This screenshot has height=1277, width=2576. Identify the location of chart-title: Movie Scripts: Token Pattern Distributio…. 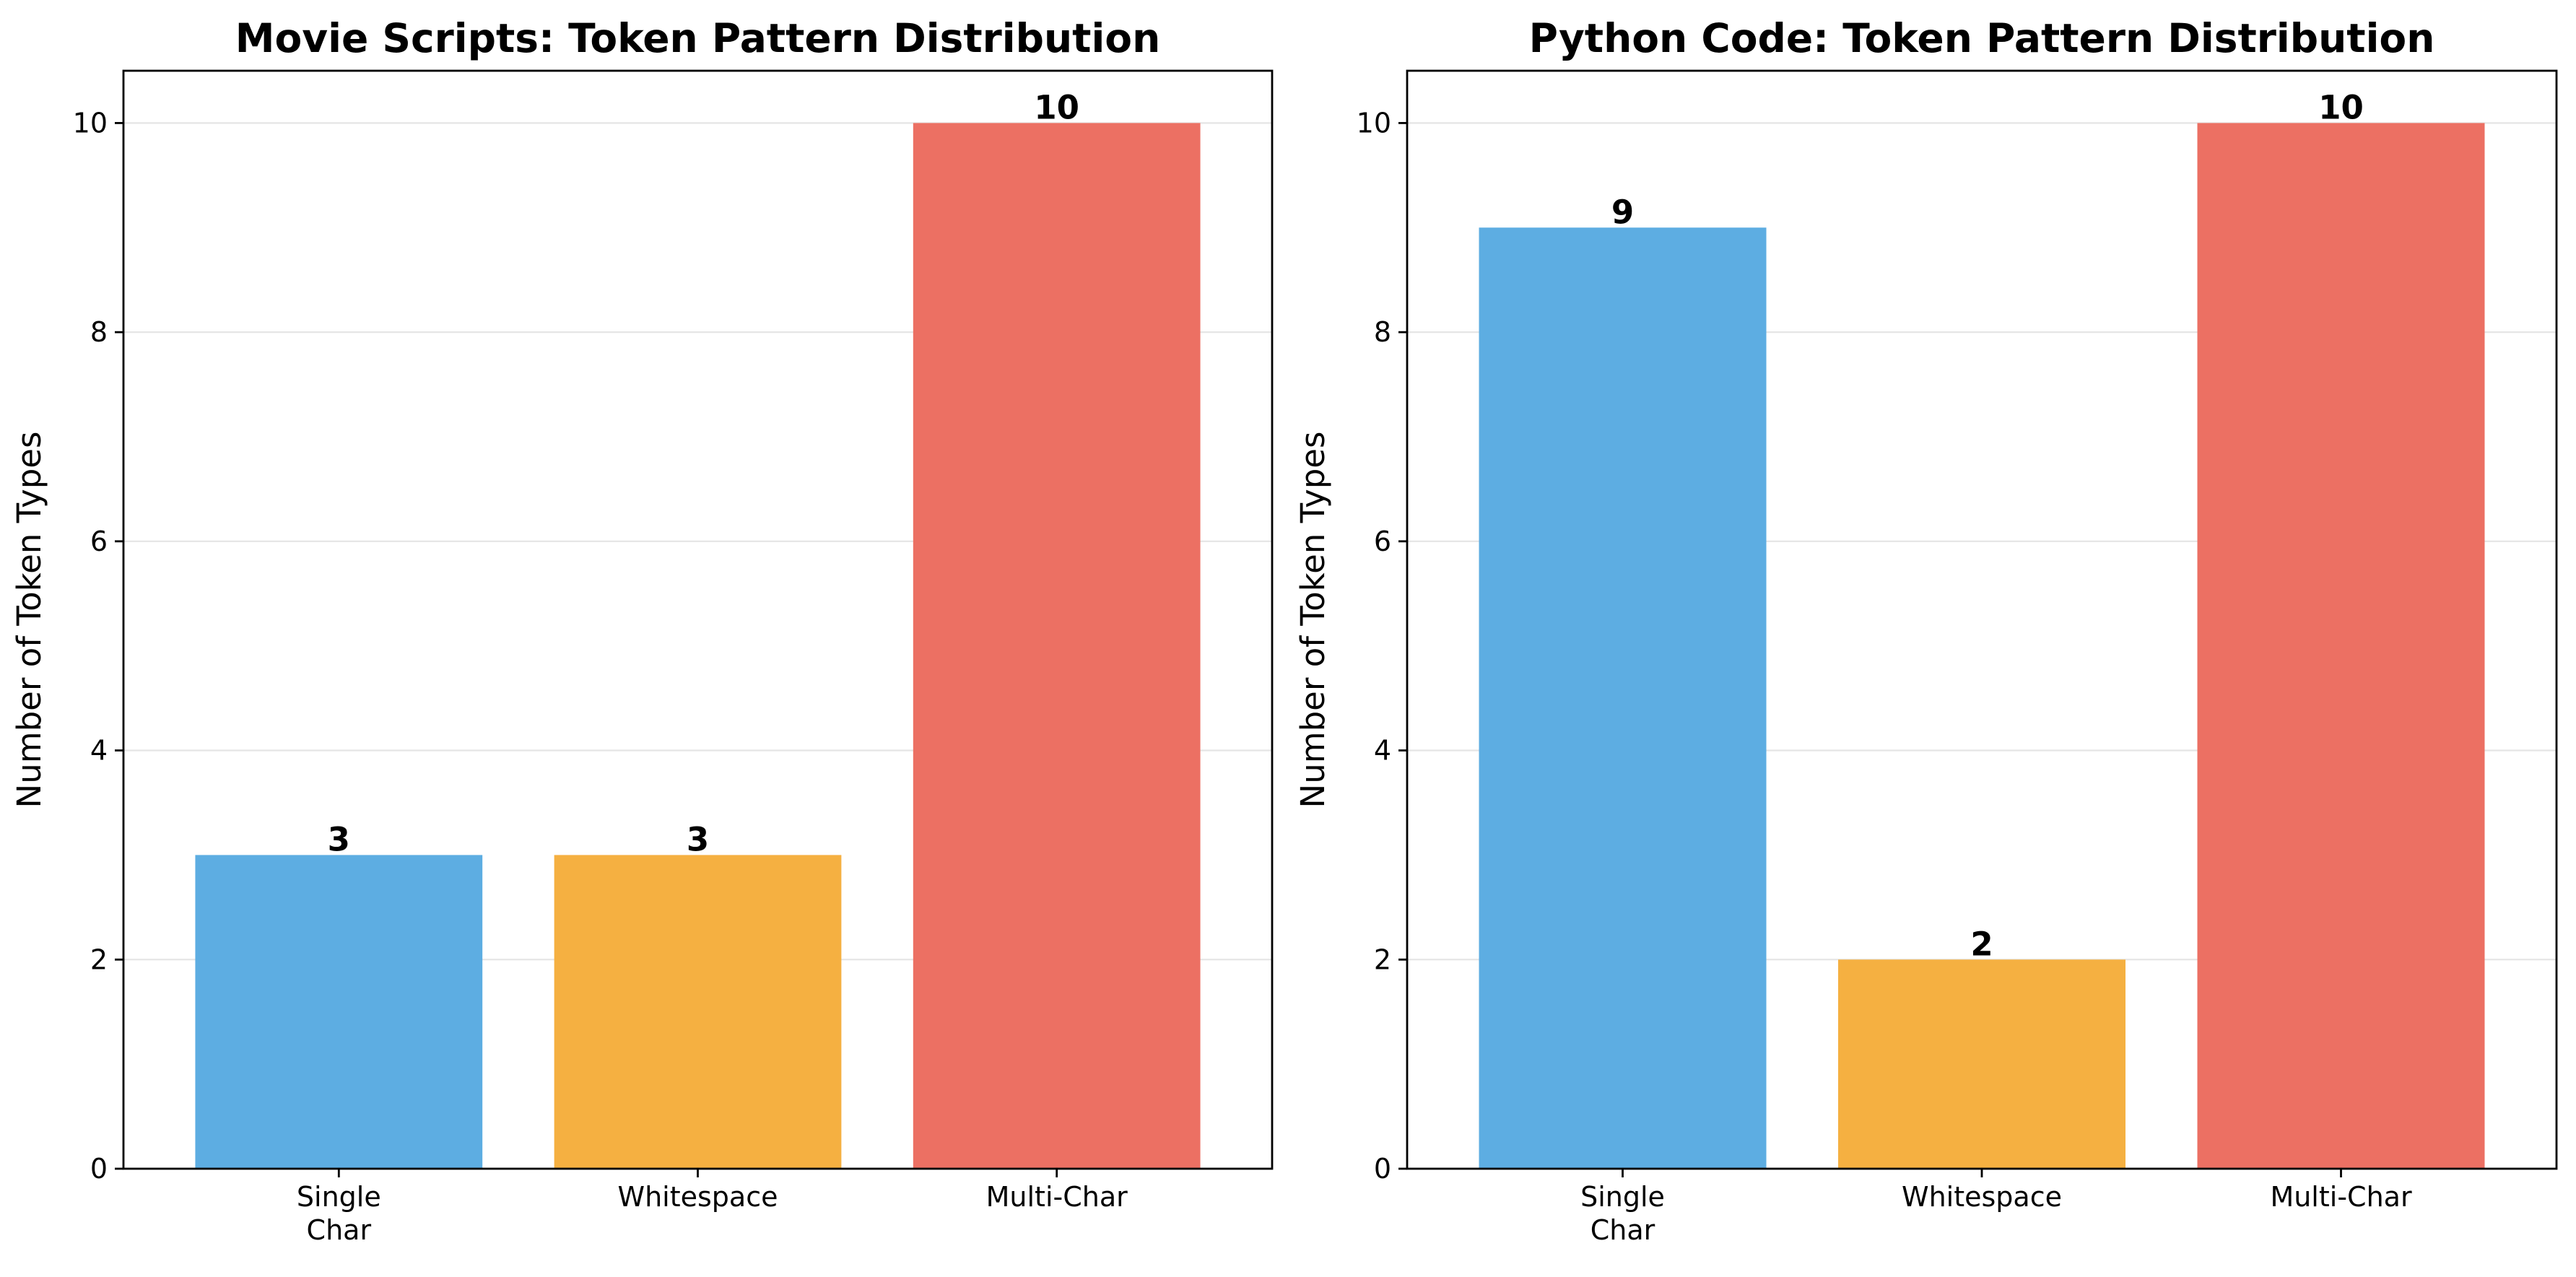
(698, 38).